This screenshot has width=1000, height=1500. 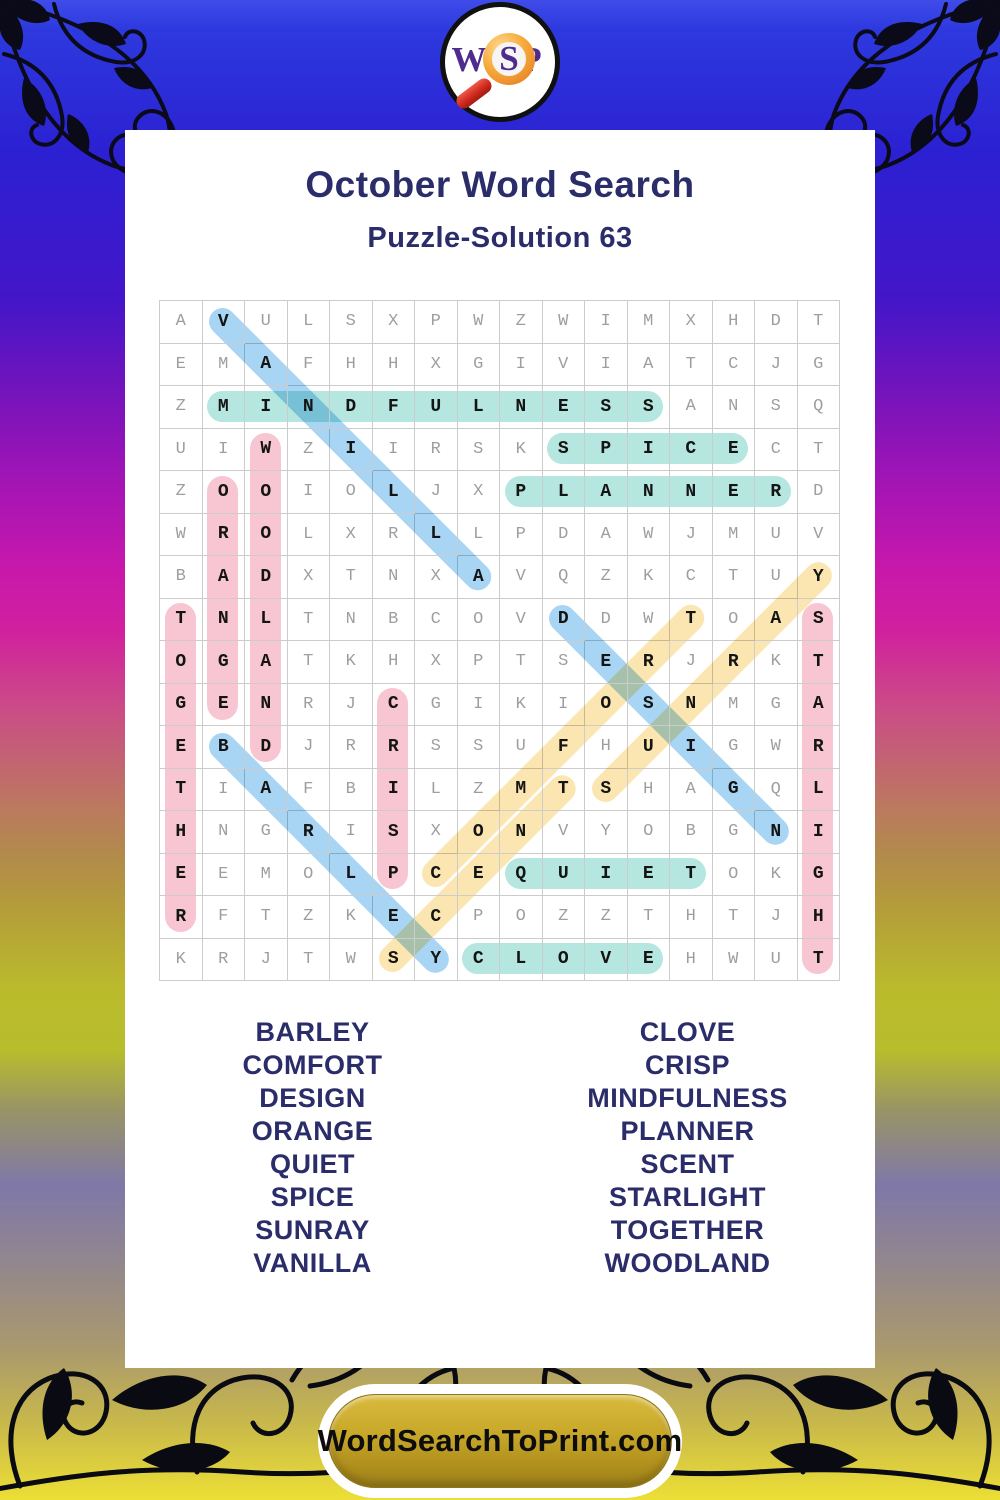 I want to click on wsp-logo: W S P, so click(x=500, y=62).